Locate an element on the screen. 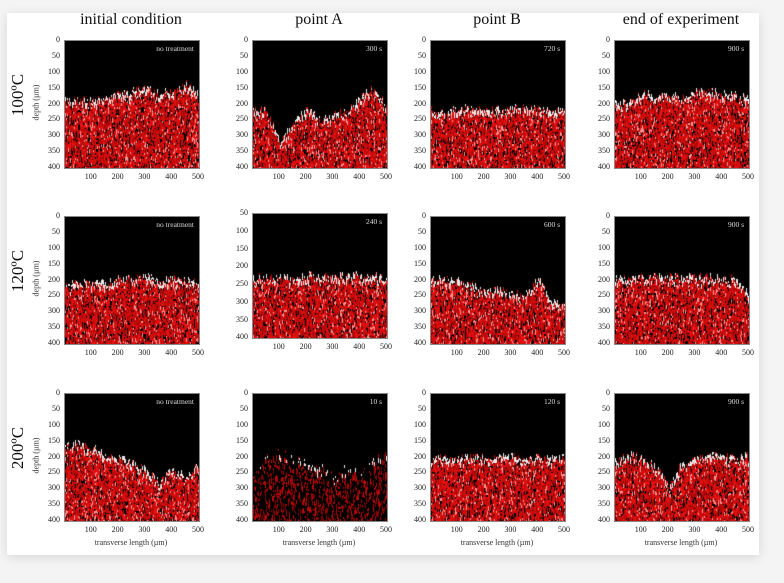 This screenshot has height=583, width=784. oct-panel: 240 s is located at coordinates (320, 276).